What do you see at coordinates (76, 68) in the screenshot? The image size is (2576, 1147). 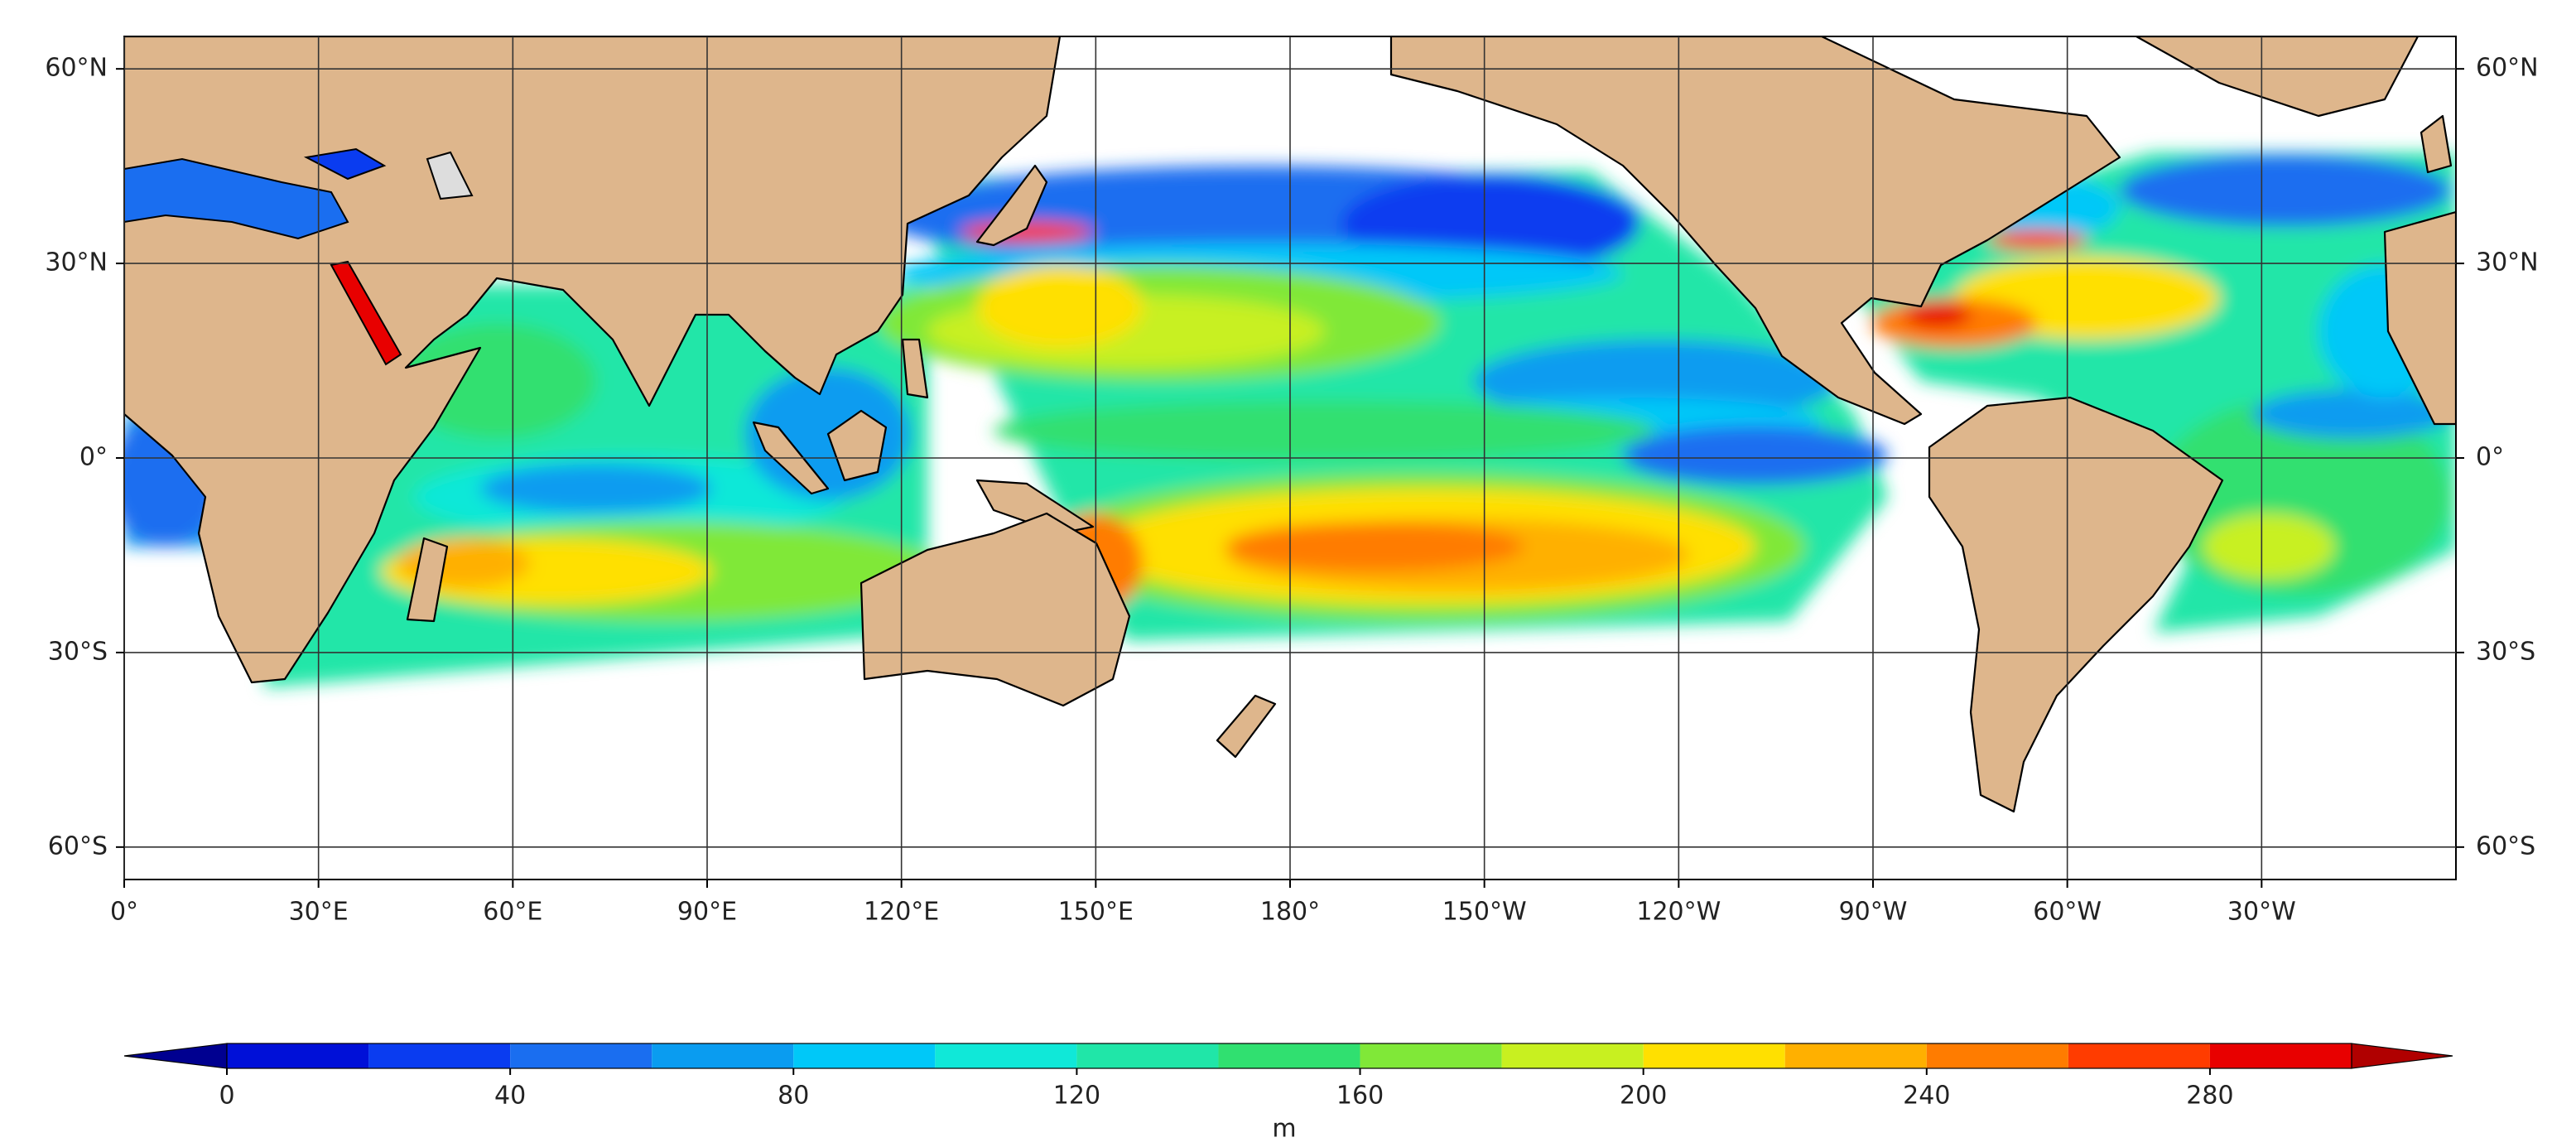 I see `y-tick-label: 60°N` at bounding box center [76, 68].